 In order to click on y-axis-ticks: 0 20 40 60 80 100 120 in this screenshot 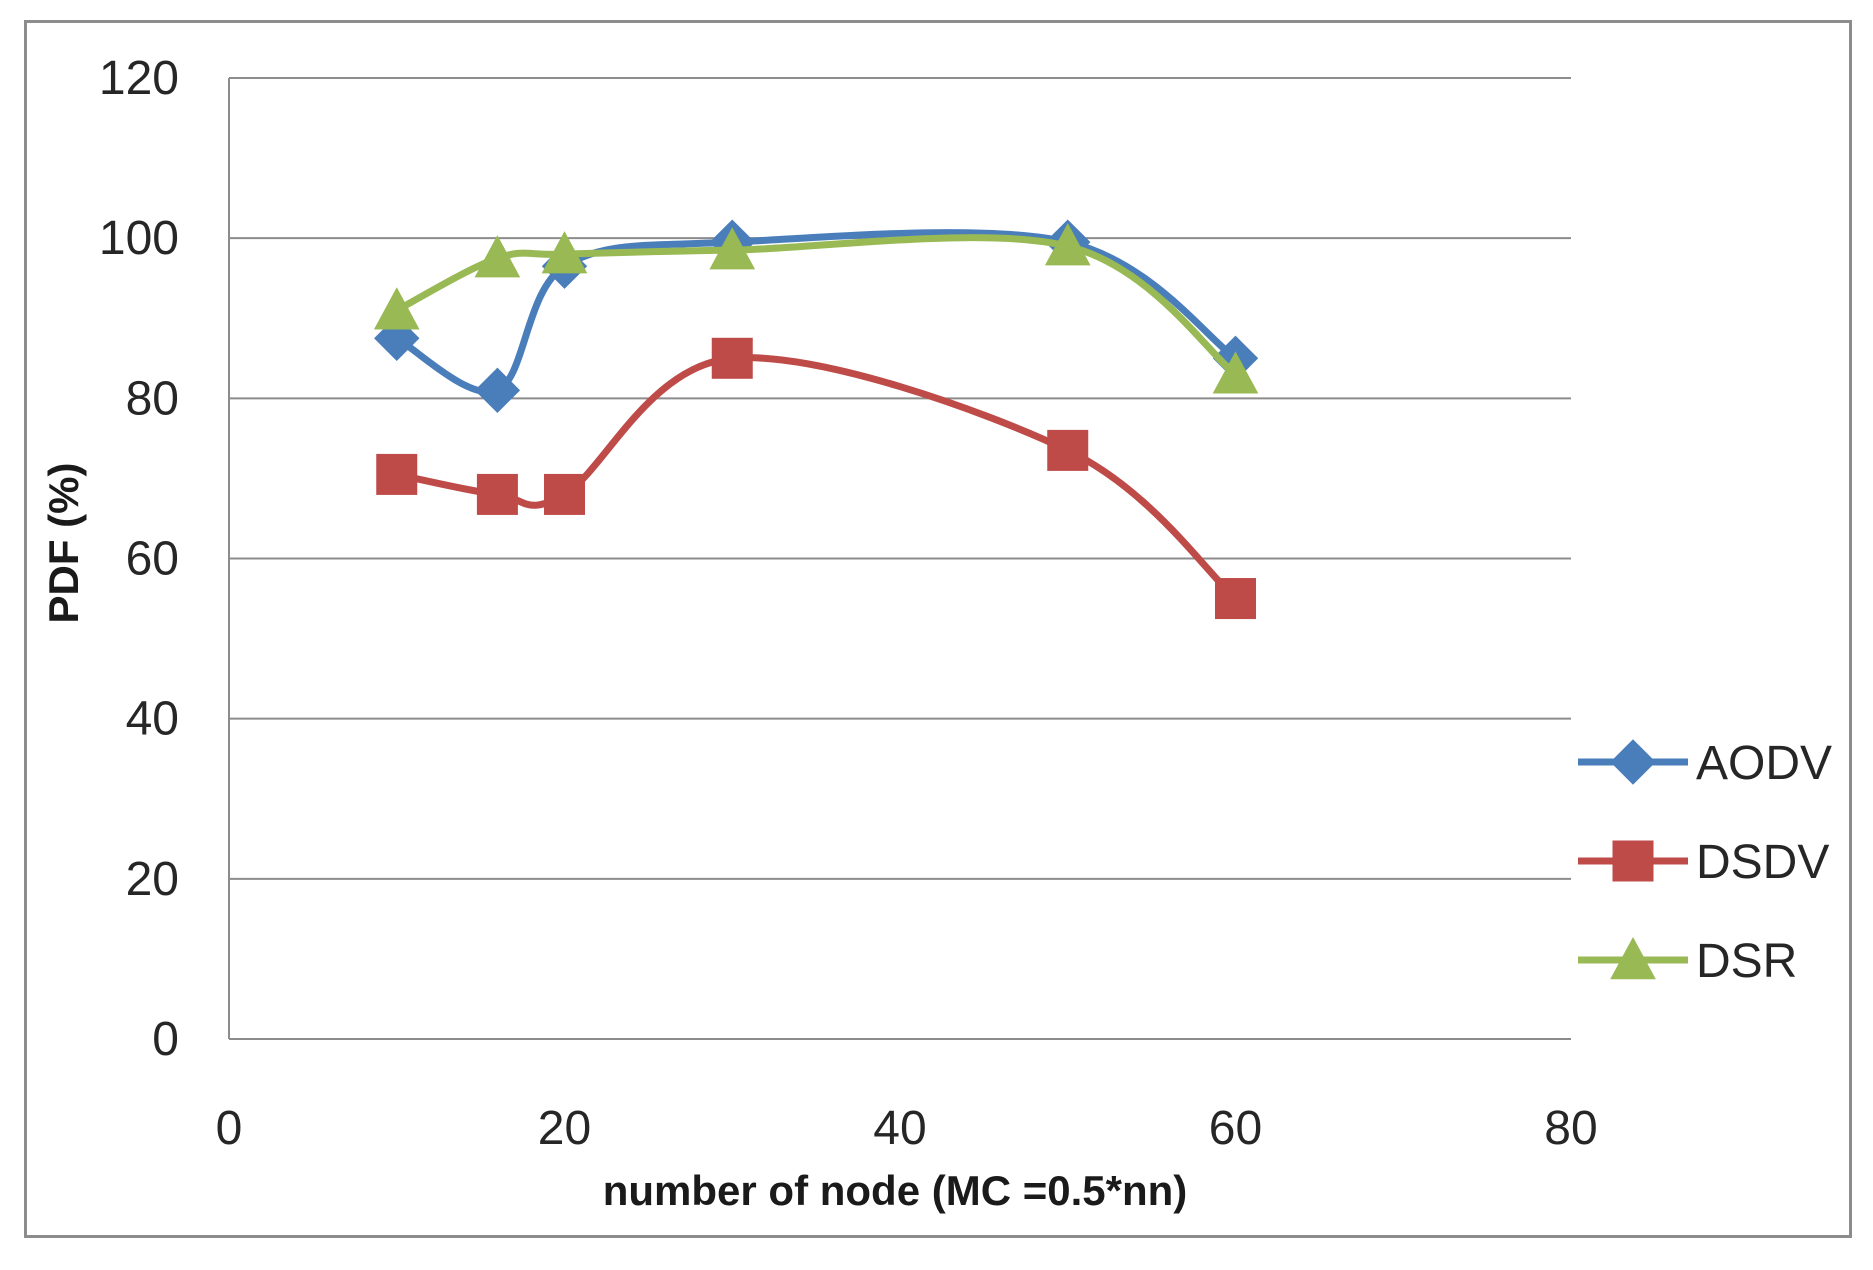, I will do `click(139, 559)`.